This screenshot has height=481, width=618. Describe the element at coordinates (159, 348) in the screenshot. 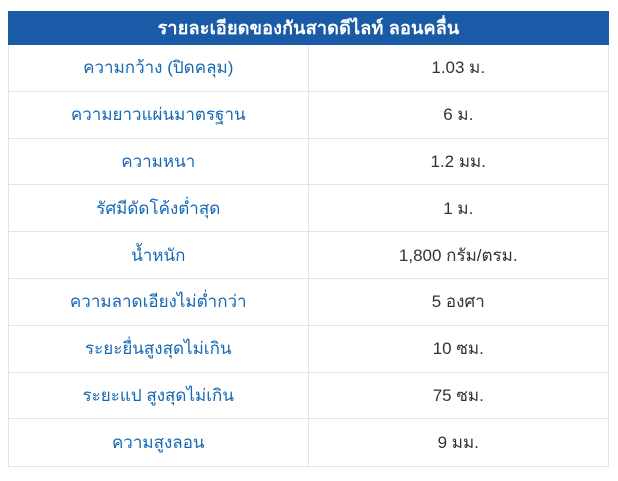

I see `spec-label: ระยะยื่นสูงสุดไม่เกิน` at that location.